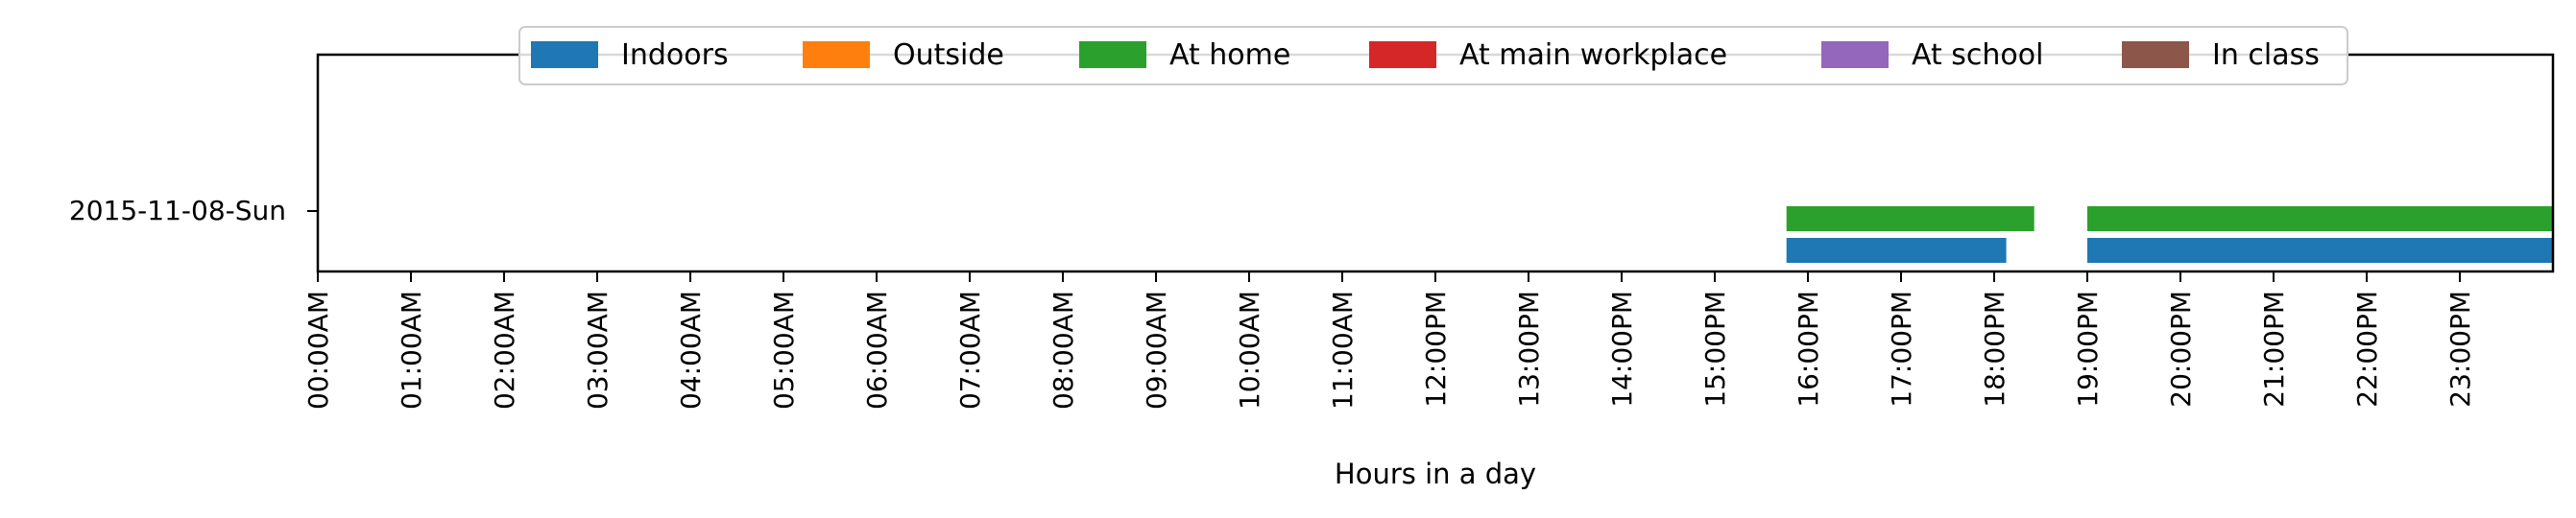 Image resolution: width=2576 pixels, height=518 pixels. I want to click on y-axis-row: 2015-11-08-Sun, so click(193, 210).